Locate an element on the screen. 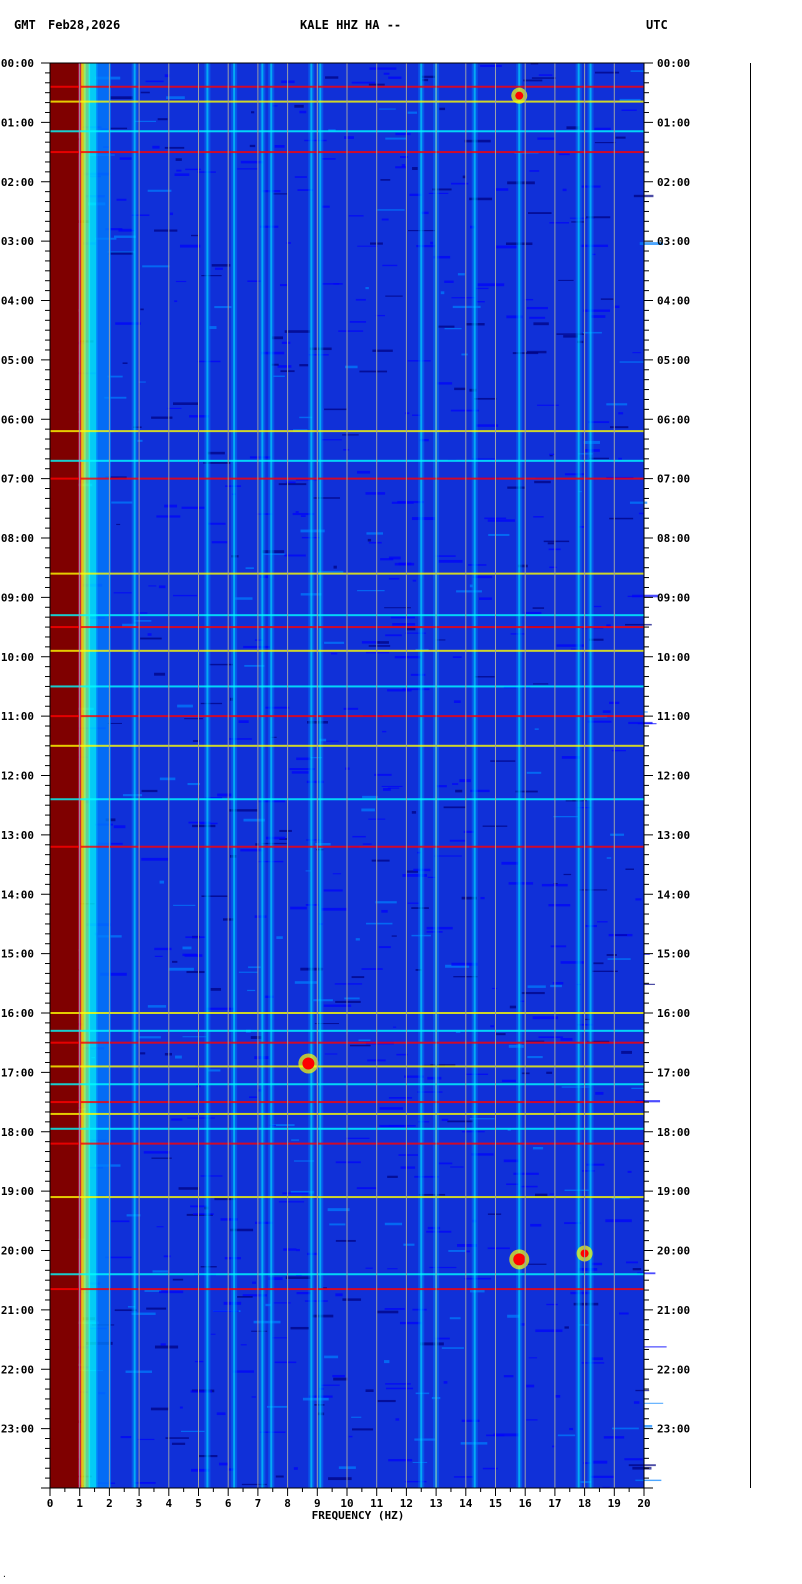  y-tick-label-right: 11:00 is located at coordinates (673, 716).